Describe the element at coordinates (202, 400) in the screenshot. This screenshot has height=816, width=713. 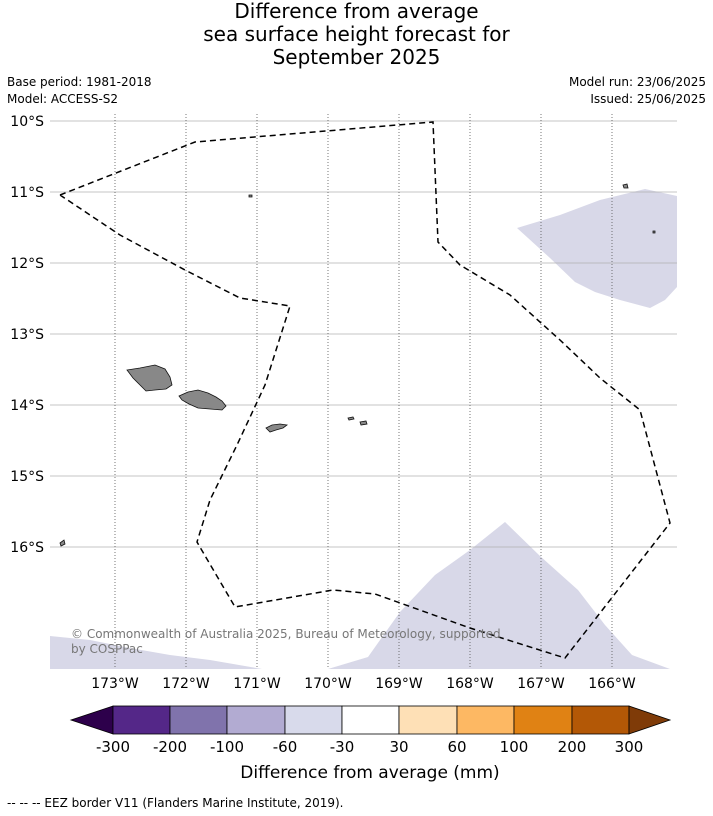
I see `upolu-island` at that location.